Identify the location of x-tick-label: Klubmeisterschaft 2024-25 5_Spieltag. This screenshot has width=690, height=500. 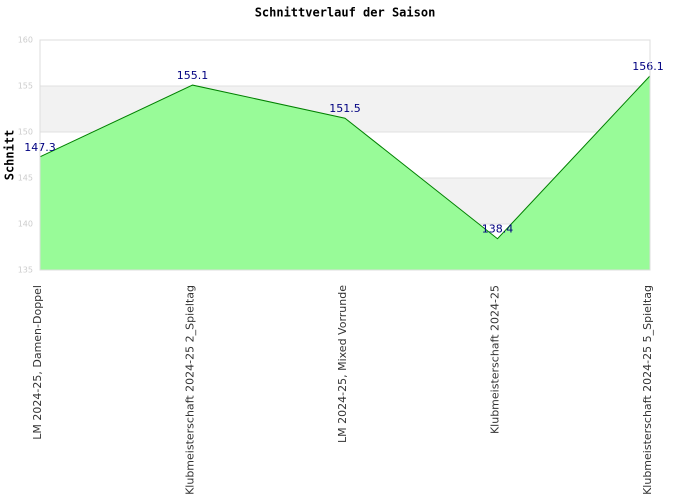
(647, 390).